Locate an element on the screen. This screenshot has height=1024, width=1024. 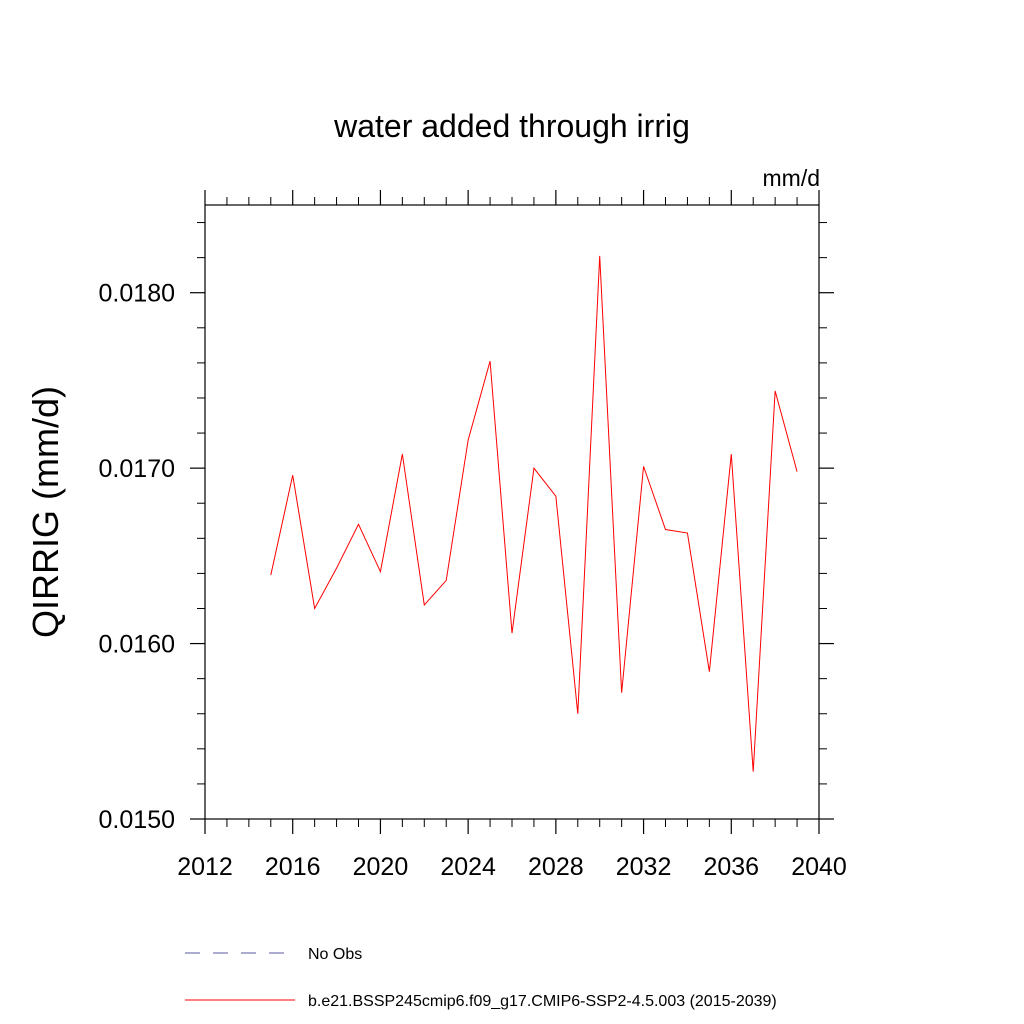
x-tick-label: 2032 is located at coordinates (644, 867).